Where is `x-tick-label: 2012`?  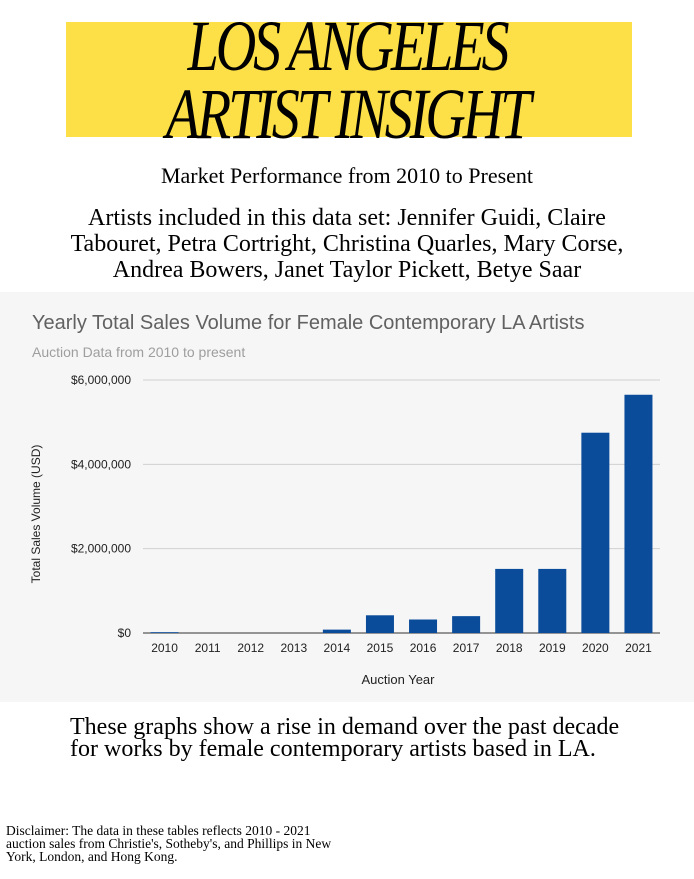
x-tick-label: 2012 is located at coordinates (250, 648).